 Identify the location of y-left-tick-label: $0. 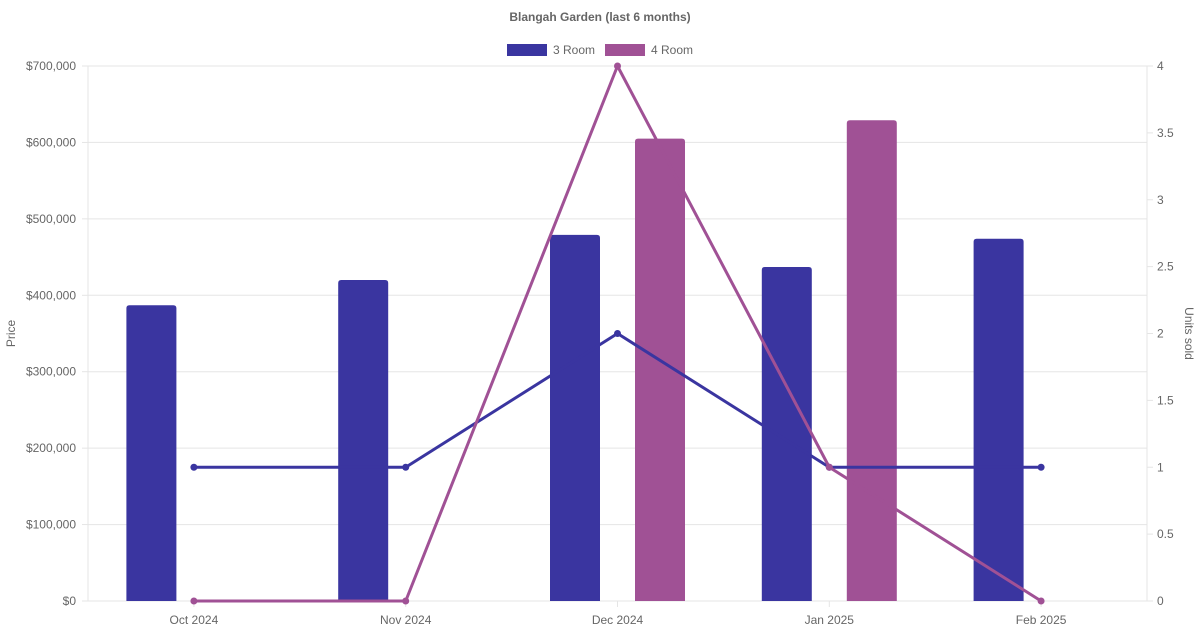
(70, 601).